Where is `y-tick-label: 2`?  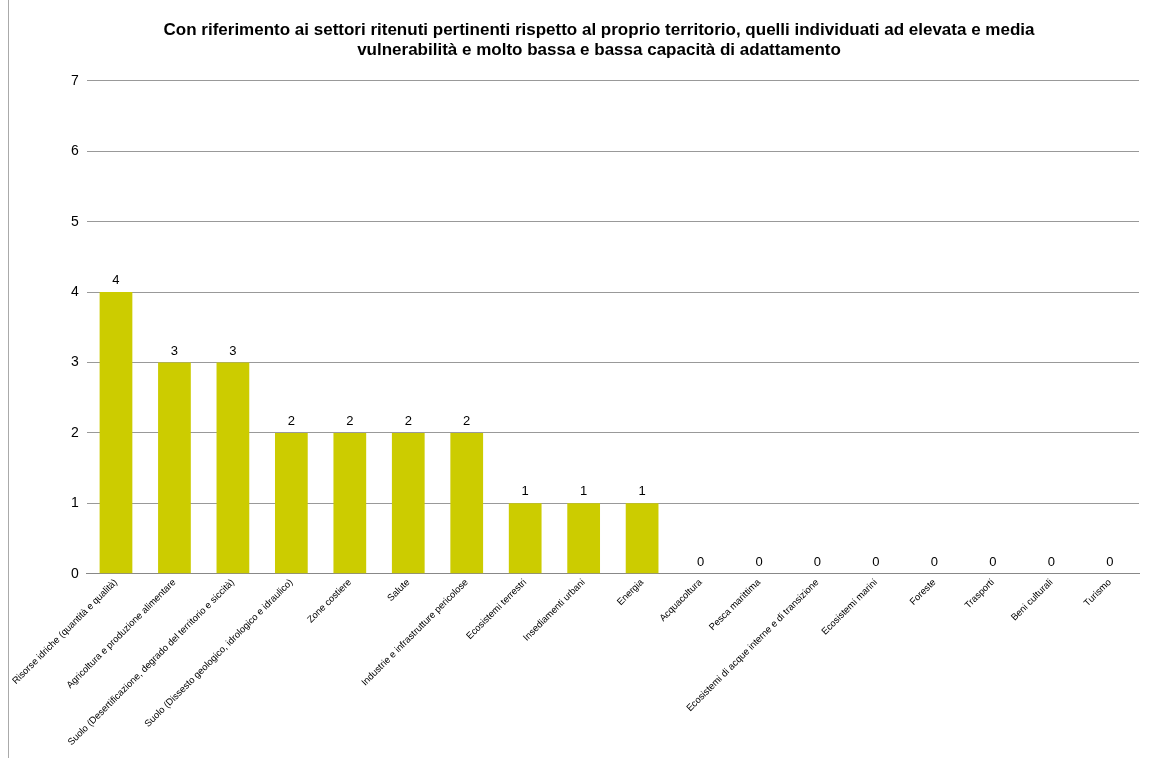 y-tick-label: 2 is located at coordinates (74, 431).